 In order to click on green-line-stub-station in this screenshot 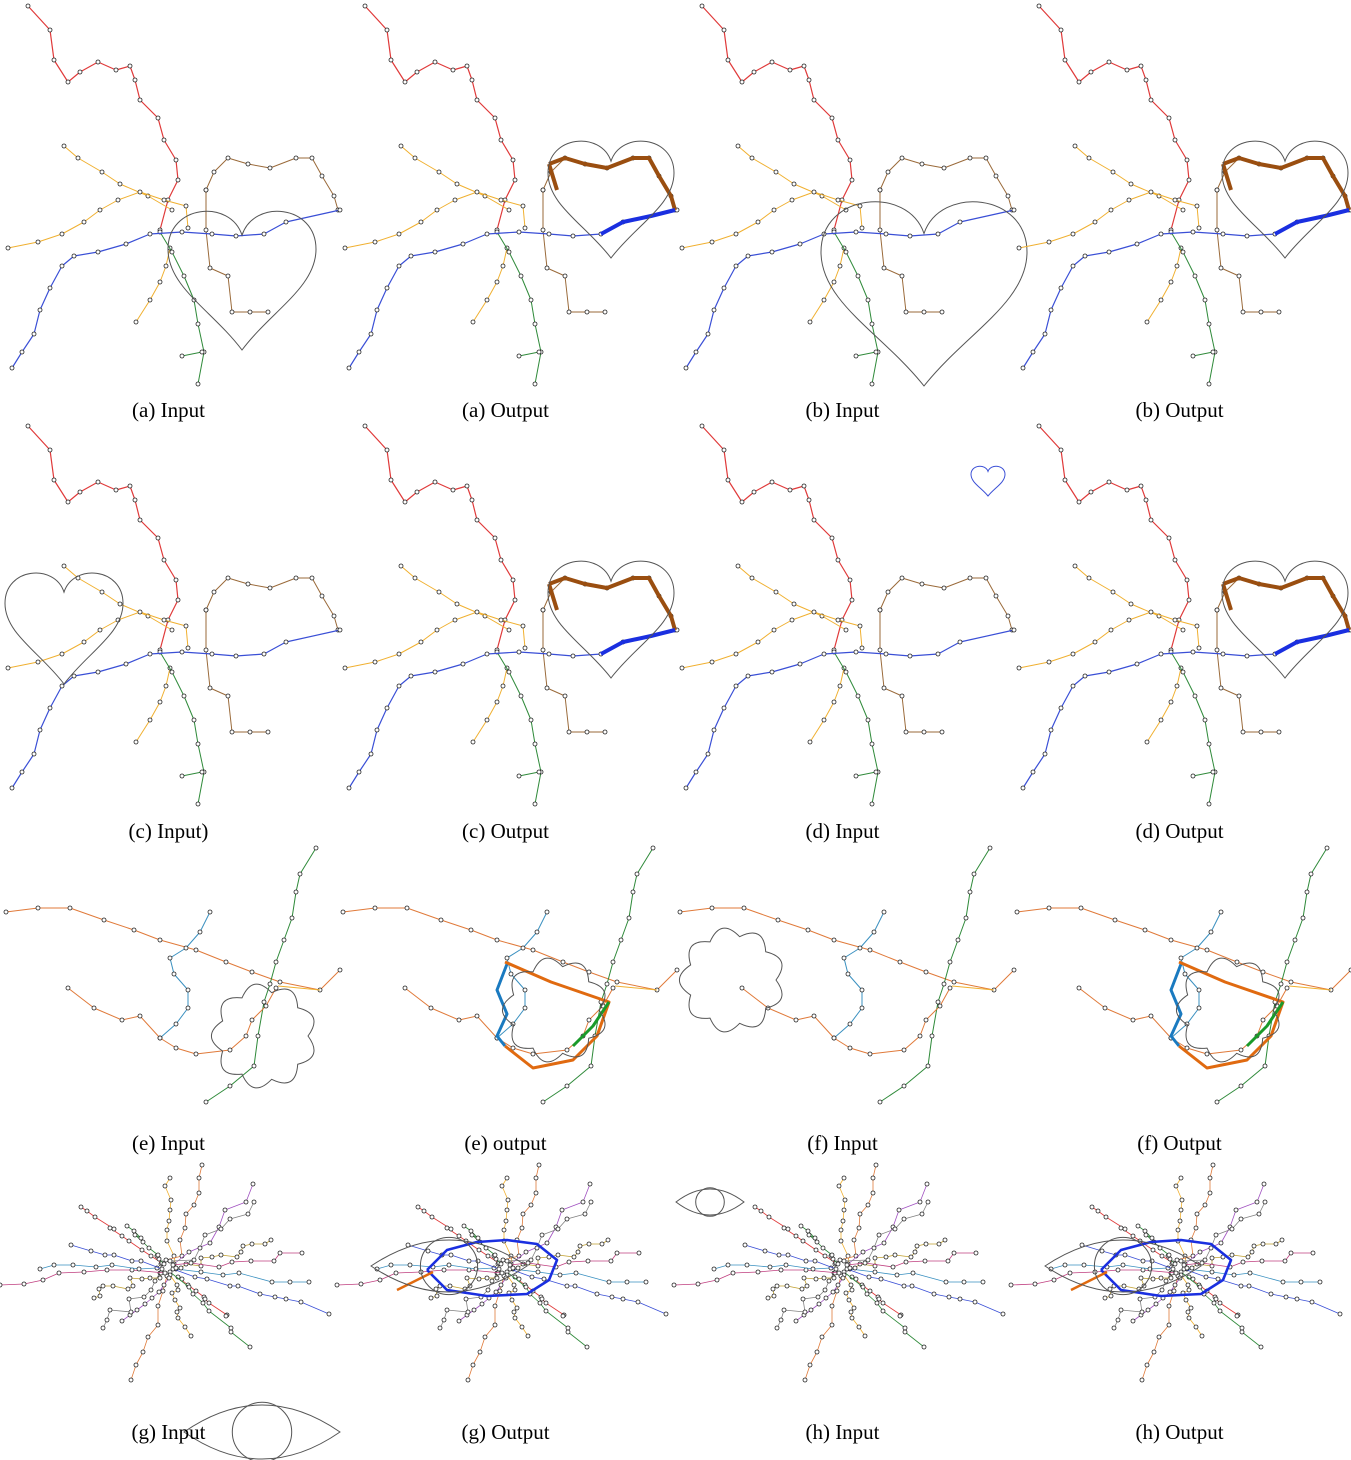, I will do `click(182, 776)`.